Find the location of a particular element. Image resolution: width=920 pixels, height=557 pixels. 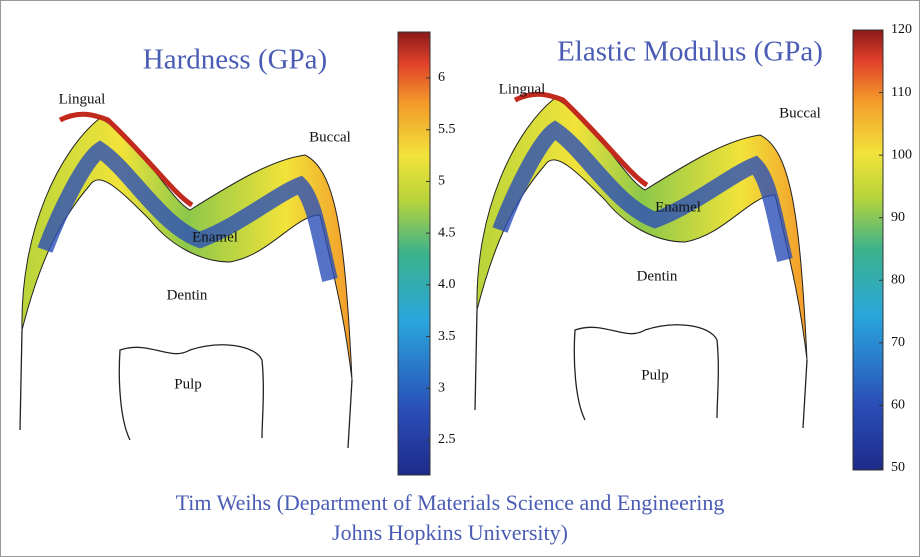

colorbar-label: 70 is located at coordinates (898, 342).